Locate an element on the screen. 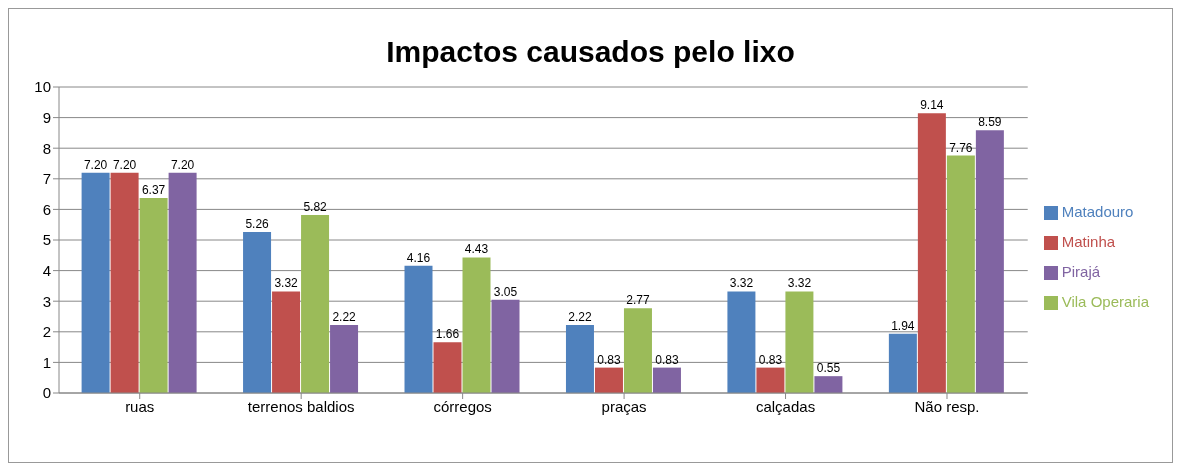  y-tick-label: 0 is located at coordinates (46, 393).